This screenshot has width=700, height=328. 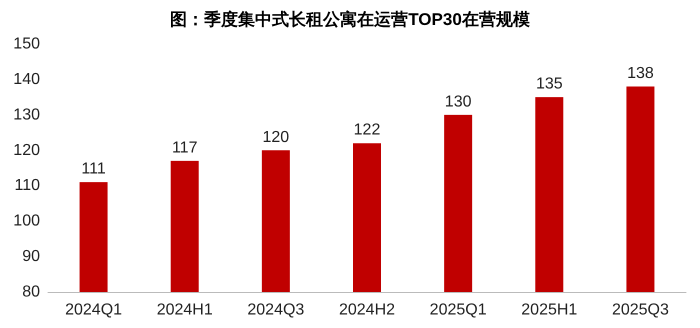 What do you see at coordinates (31, 257) in the screenshot?
I see `y-tick-label: 90` at bounding box center [31, 257].